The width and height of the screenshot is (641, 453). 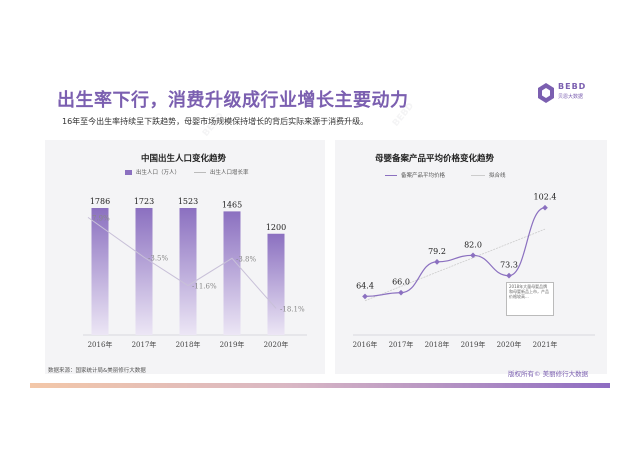 What do you see at coordinates (455, 265) in the screenshot?
I see `fit-line` at bounding box center [455, 265].